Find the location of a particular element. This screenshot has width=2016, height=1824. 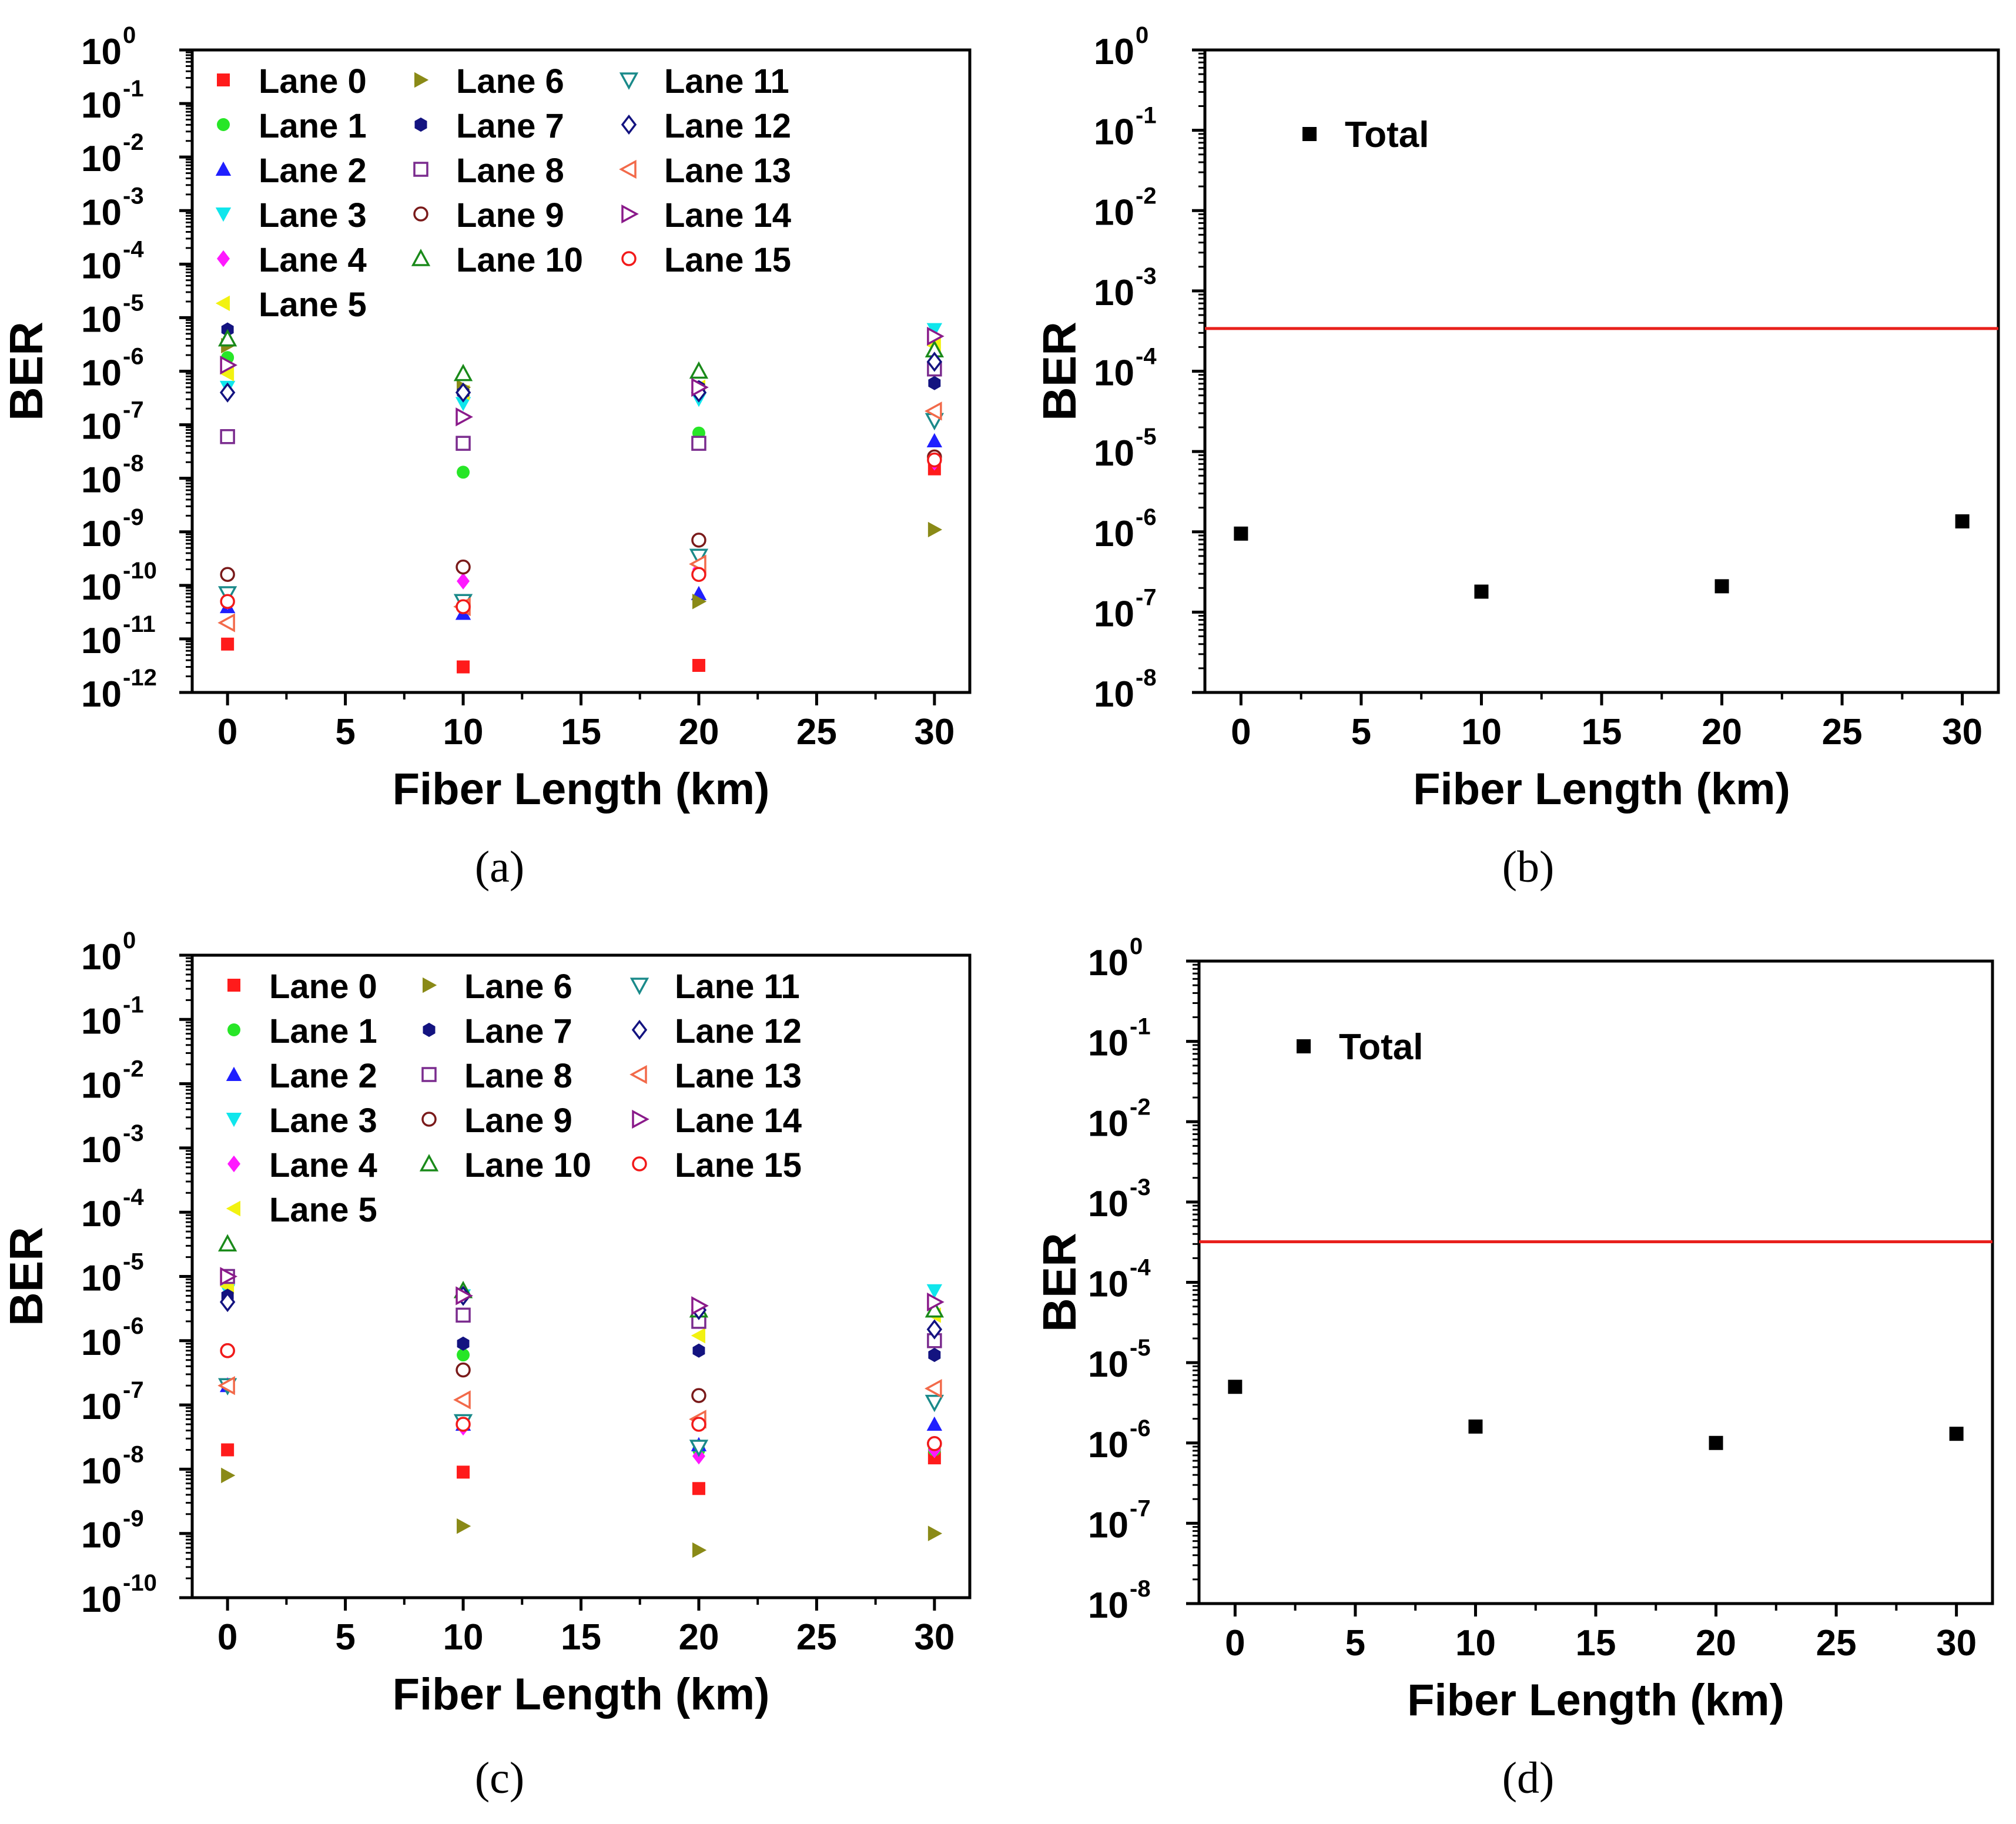

series-total is located at coordinates (1602, 556).